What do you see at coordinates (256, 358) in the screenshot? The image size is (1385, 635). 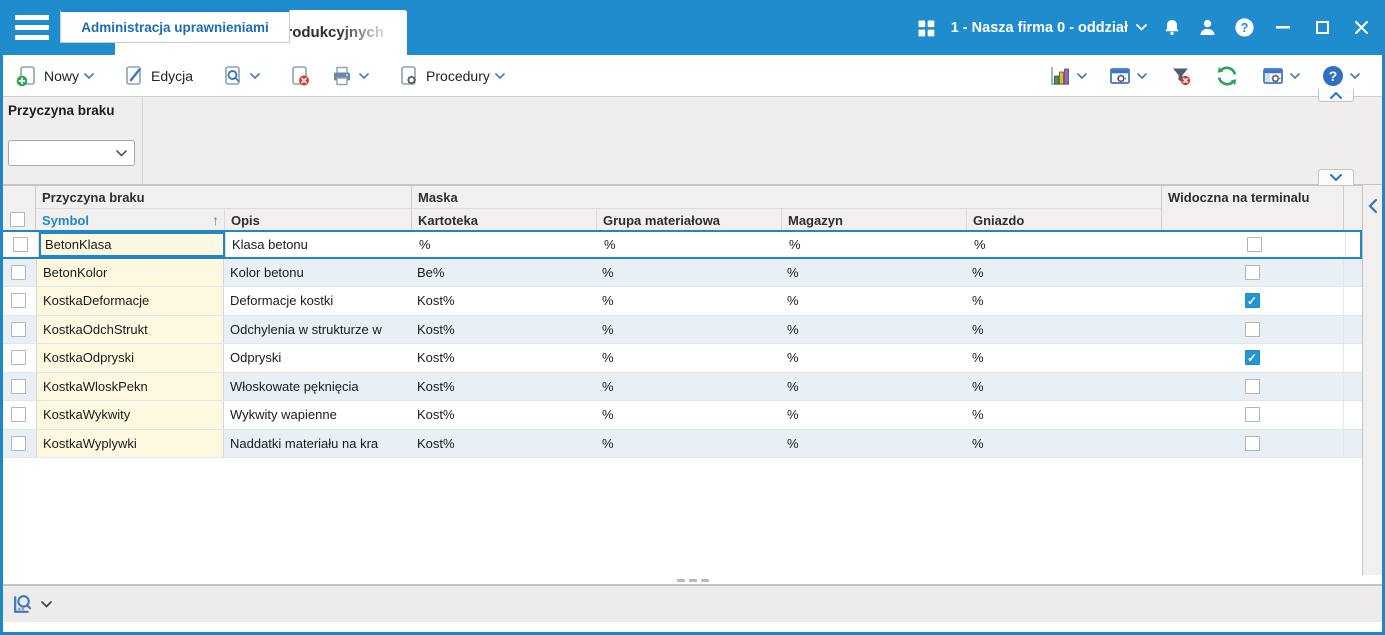 I see `cell-opis: Odpryski` at bounding box center [256, 358].